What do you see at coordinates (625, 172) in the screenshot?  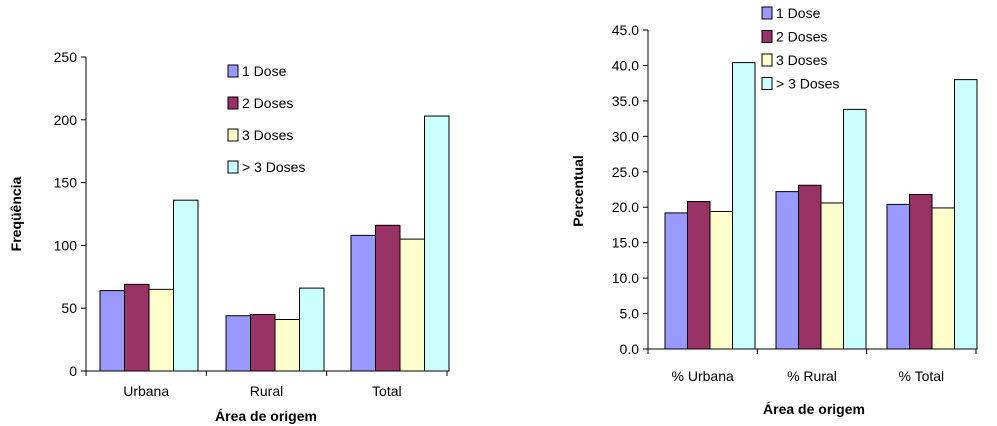 I see `y-tick-label: 25.0` at bounding box center [625, 172].